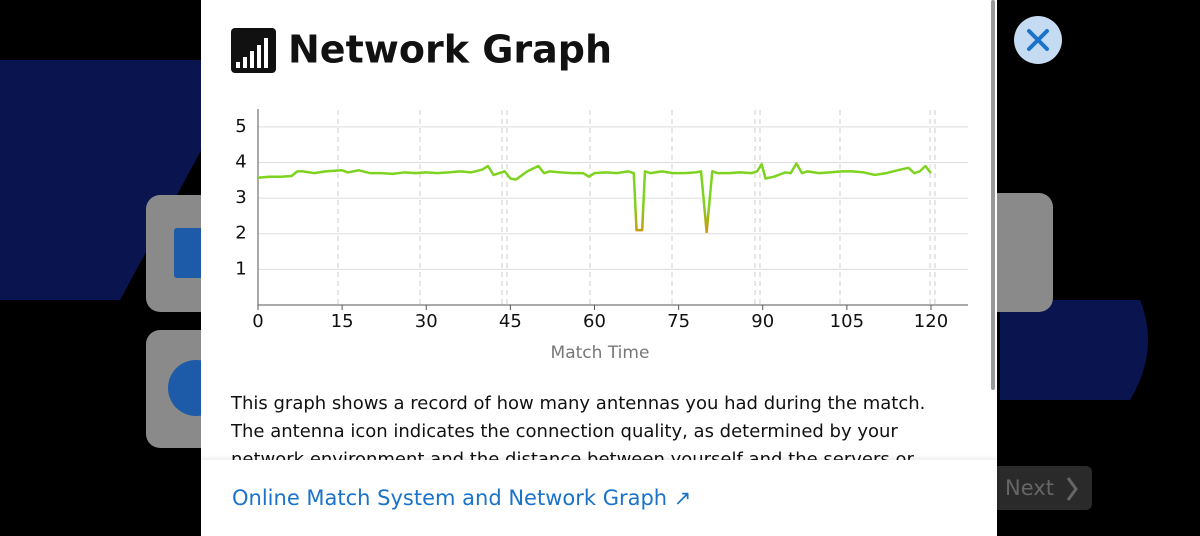  What do you see at coordinates (240, 268) in the screenshot?
I see `y-tick-label: 1` at bounding box center [240, 268].